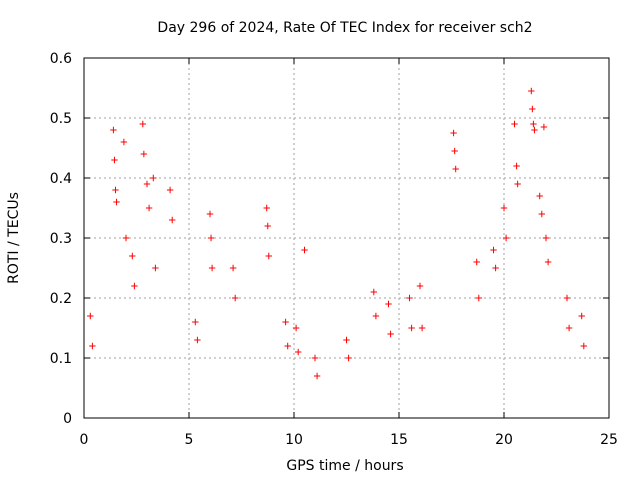  Describe the element at coordinates (61, 359) in the screenshot. I see `y-tick-label: 0.1` at that location.